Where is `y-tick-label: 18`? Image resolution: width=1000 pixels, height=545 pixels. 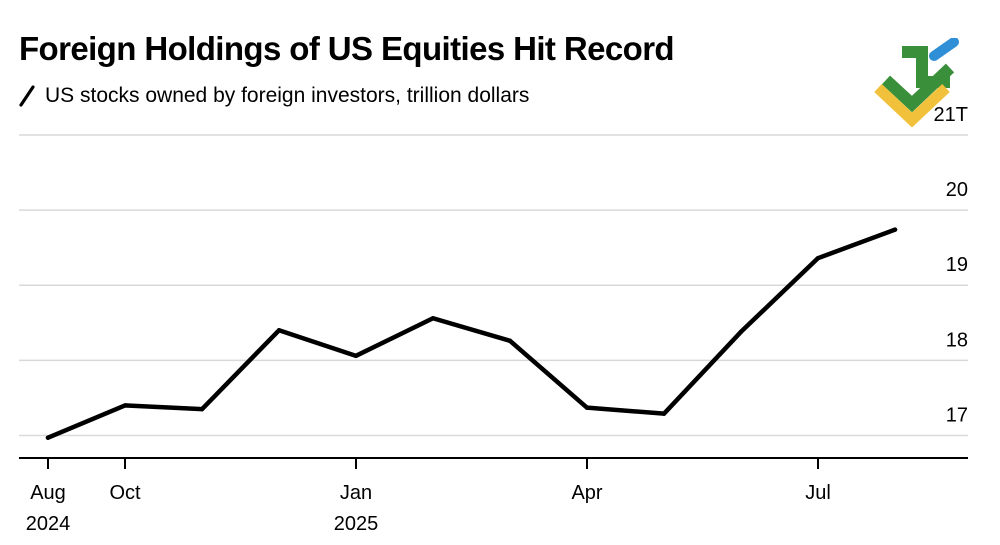
y-tick-label: 18 is located at coordinates (957, 340).